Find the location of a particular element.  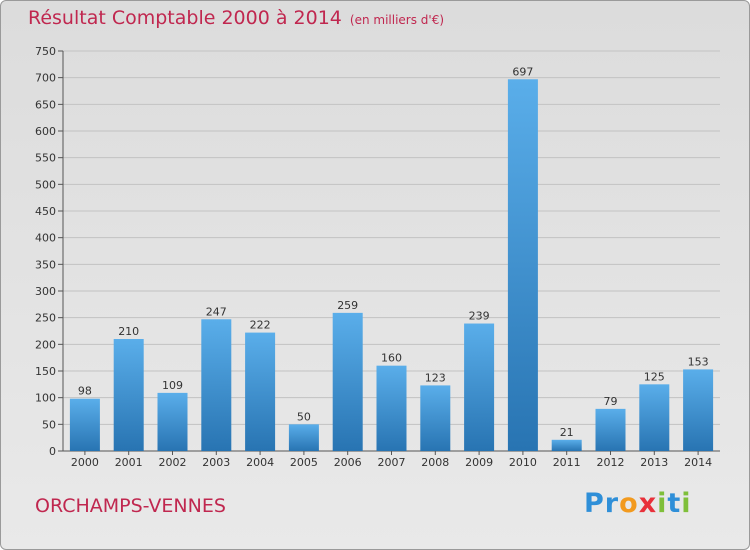

y-tick-label: 450 is located at coordinates (45, 211).